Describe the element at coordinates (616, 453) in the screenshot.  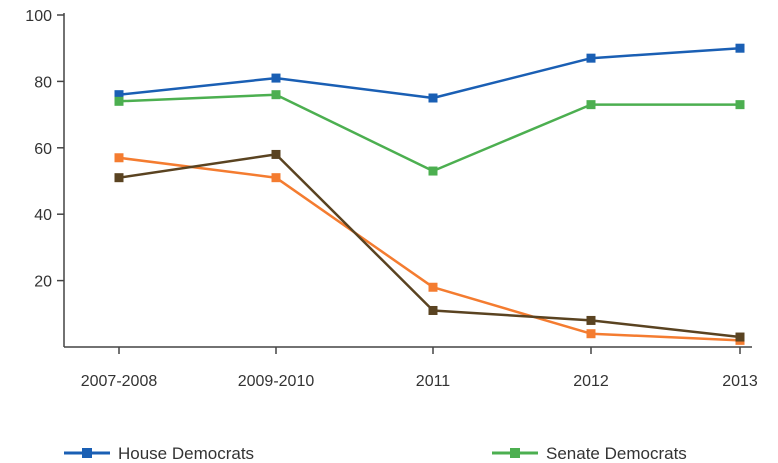
I see `legend-label: Senate Democrats` at that location.